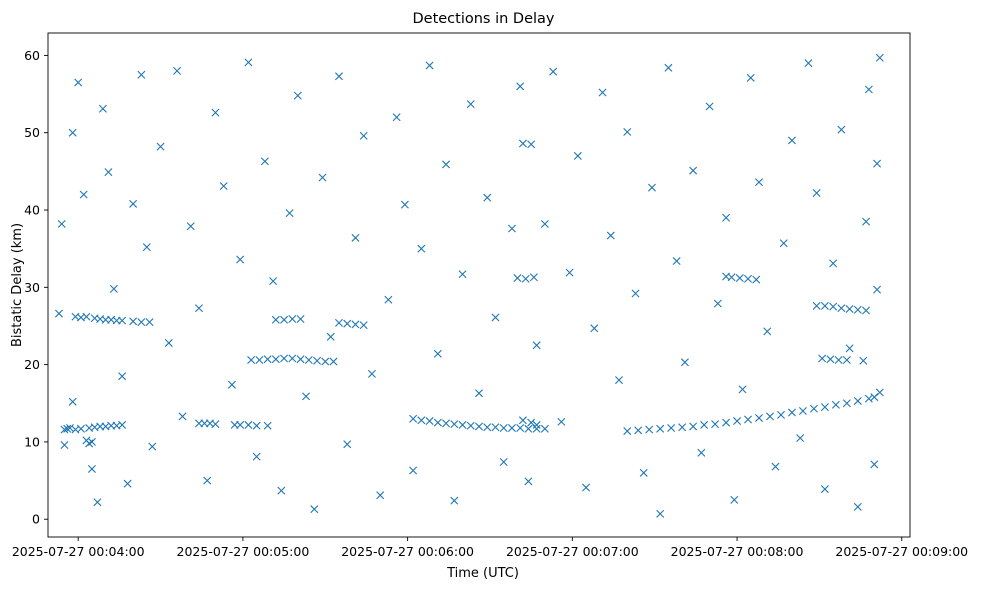 This screenshot has width=989, height=594. I want to click on y-tick-label: 30, so click(32, 287).